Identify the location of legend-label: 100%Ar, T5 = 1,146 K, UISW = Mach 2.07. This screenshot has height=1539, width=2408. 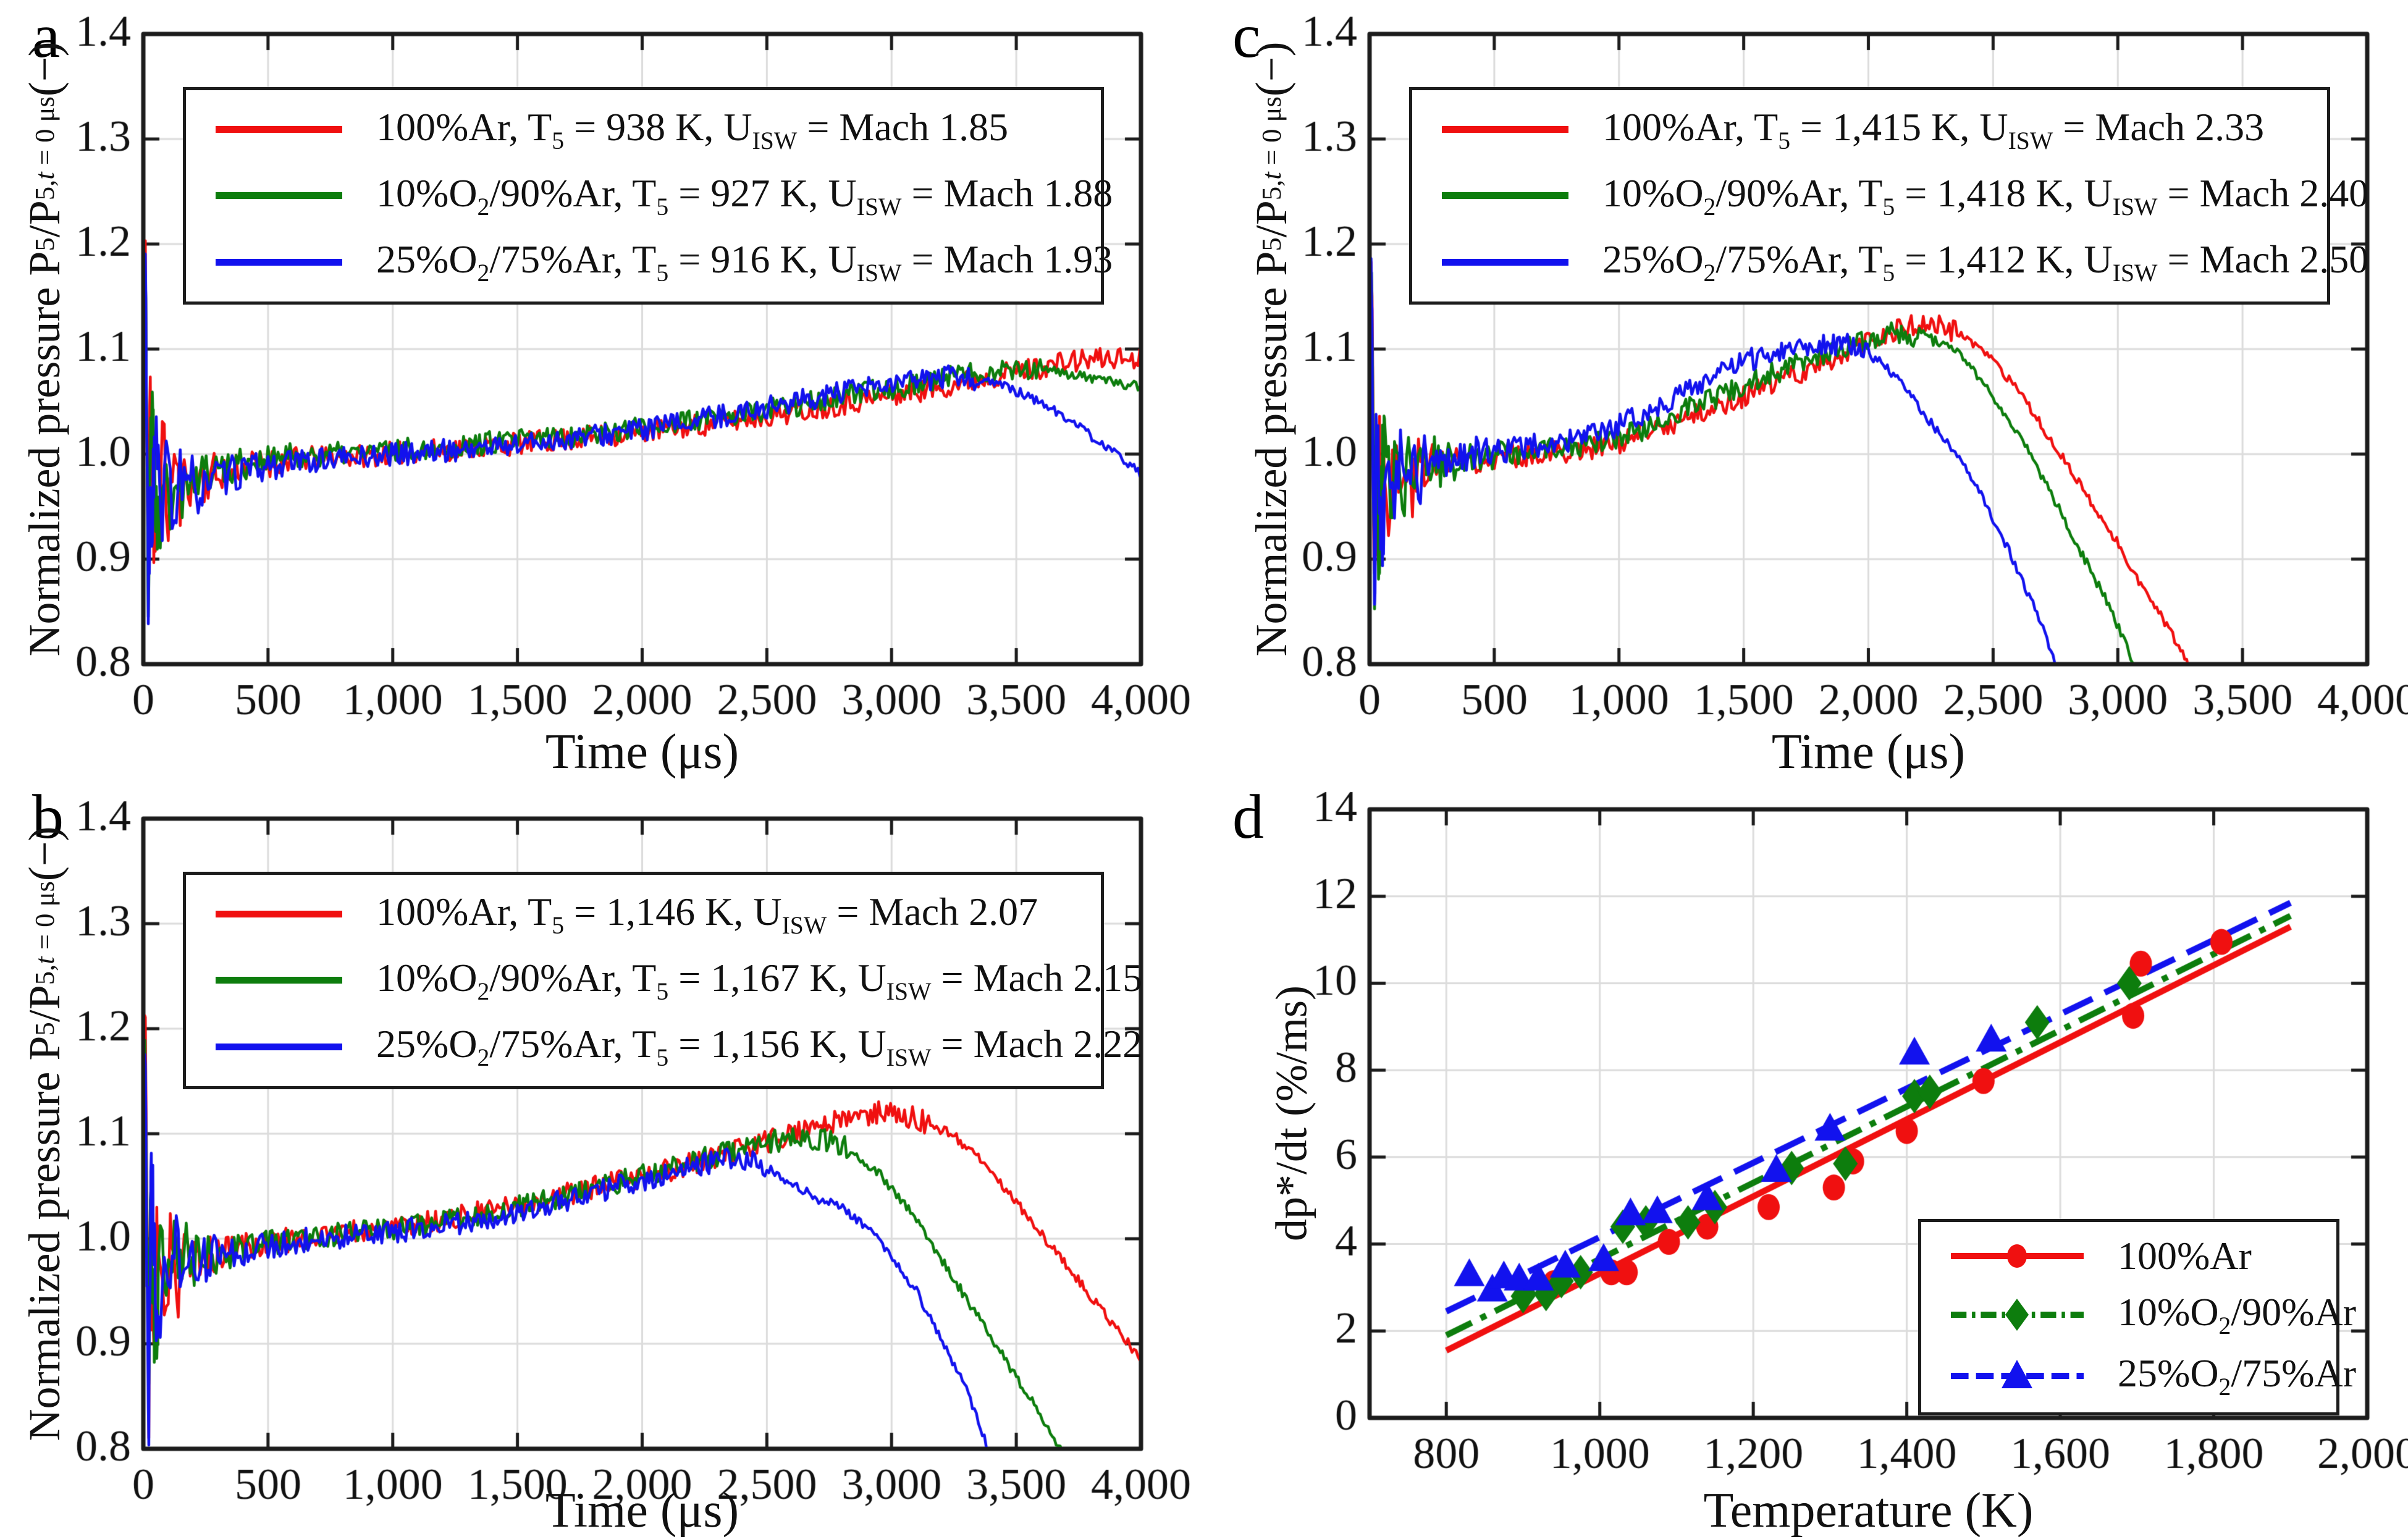
(707, 914).